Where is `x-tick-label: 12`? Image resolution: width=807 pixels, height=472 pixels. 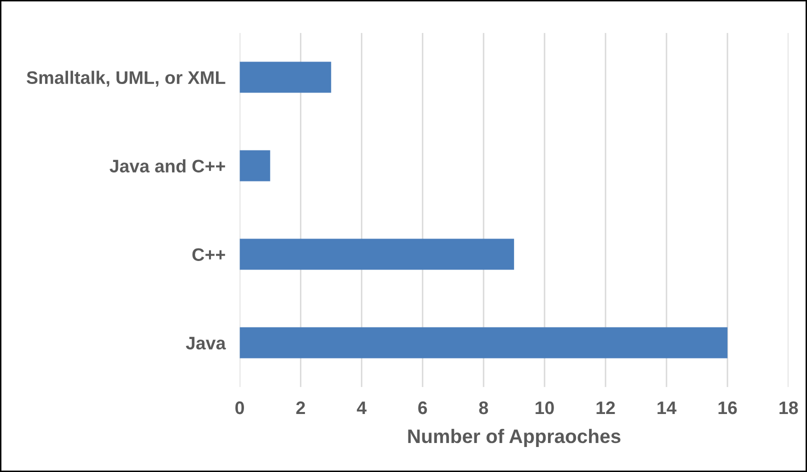
x-tick-label: 12 is located at coordinates (605, 407).